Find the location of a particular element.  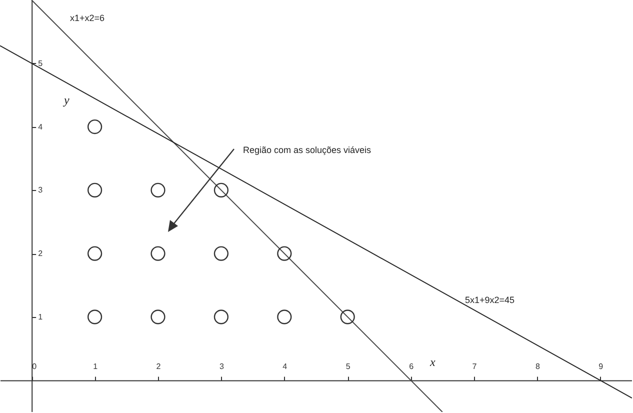

annotation: Região com as soluções viáveis is located at coordinates (307, 150).